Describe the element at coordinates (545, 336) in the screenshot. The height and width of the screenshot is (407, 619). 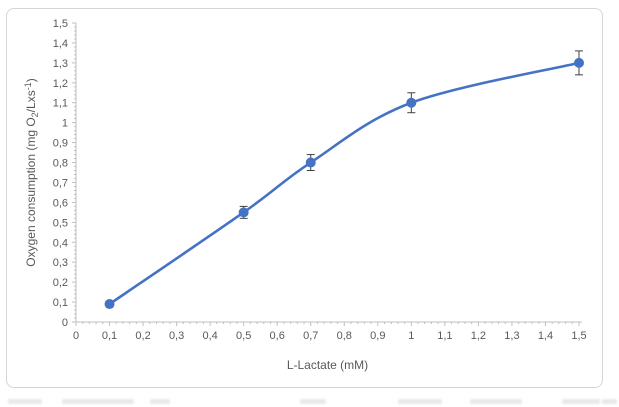
I see `x-tick-label: 1,4` at that location.